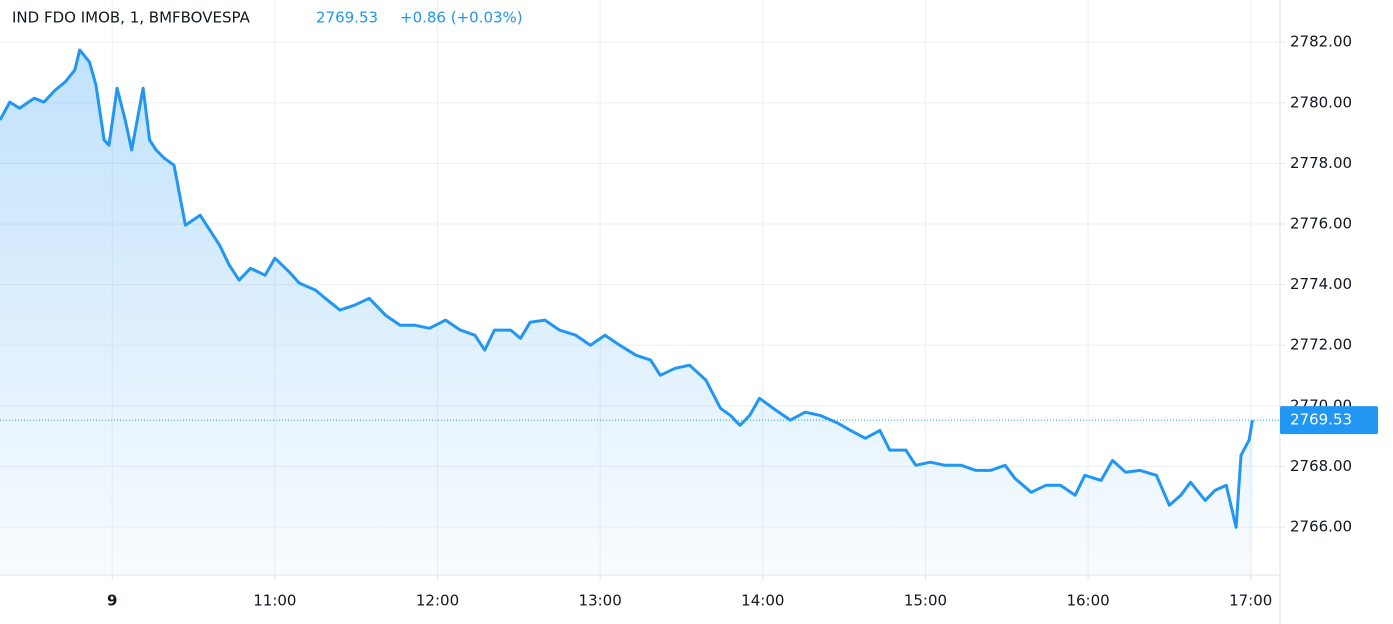 This screenshot has height=624, width=1393. I want to click on x-tick-label: 14:00, so click(762, 601).